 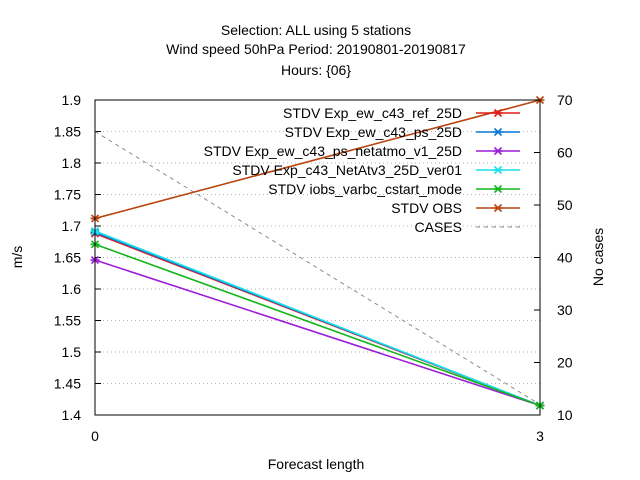 I want to click on legend-item: STDV Exp_ew_c43_ref_25D, so click(x=401, y=113).